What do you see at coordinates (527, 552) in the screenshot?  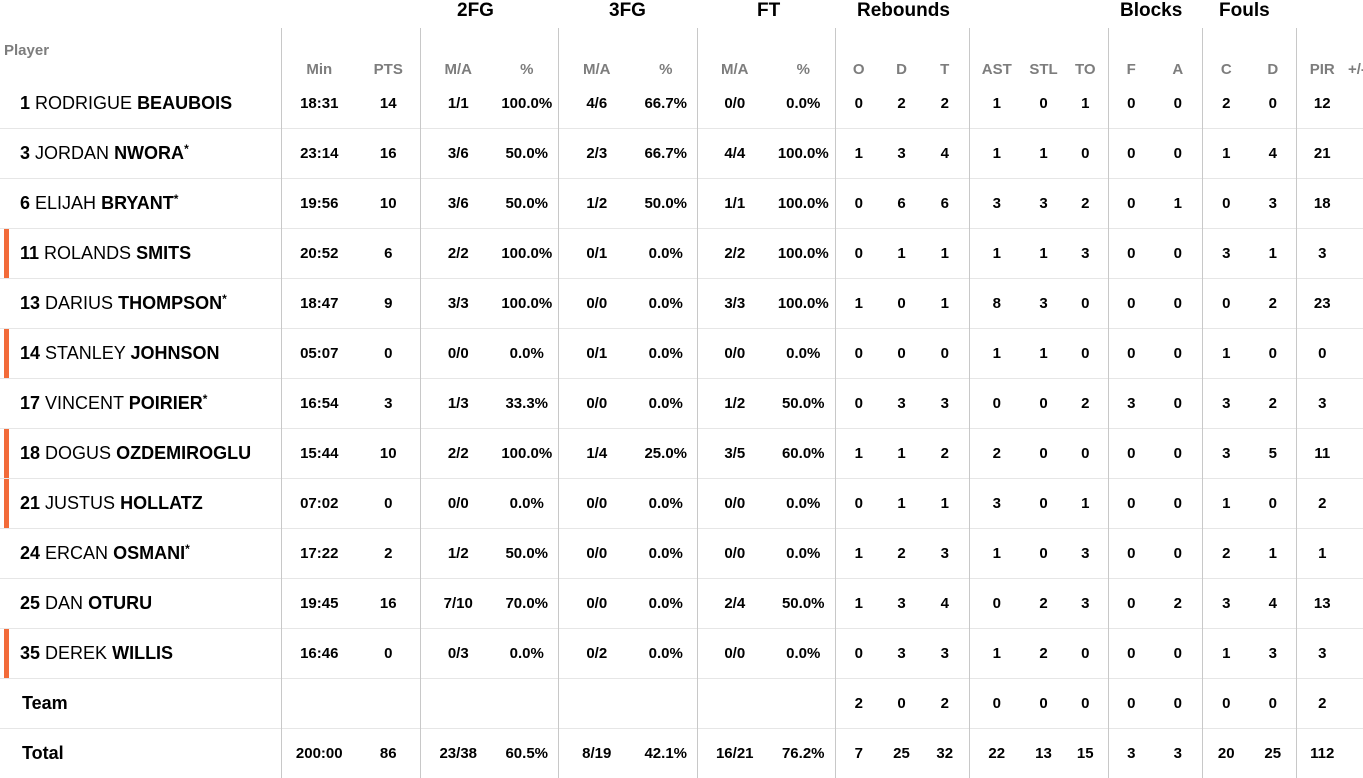 I see `stat-fg2-pct: 50.0%` at bounding box center [527, 552].